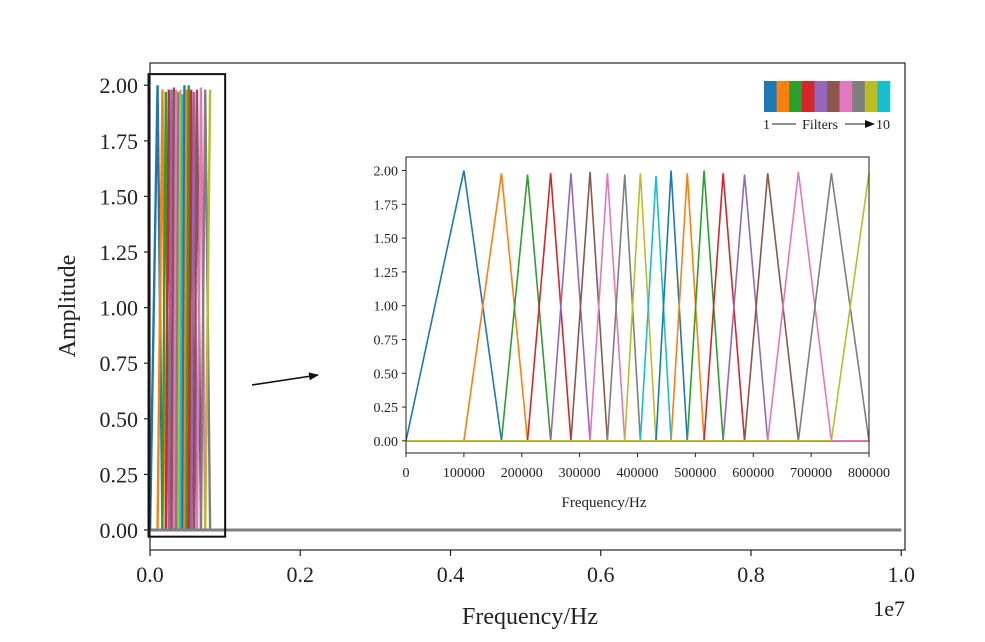  Describe the element at coordinates (187, 305) in the screenshot. I see `zoom-box` at that location.